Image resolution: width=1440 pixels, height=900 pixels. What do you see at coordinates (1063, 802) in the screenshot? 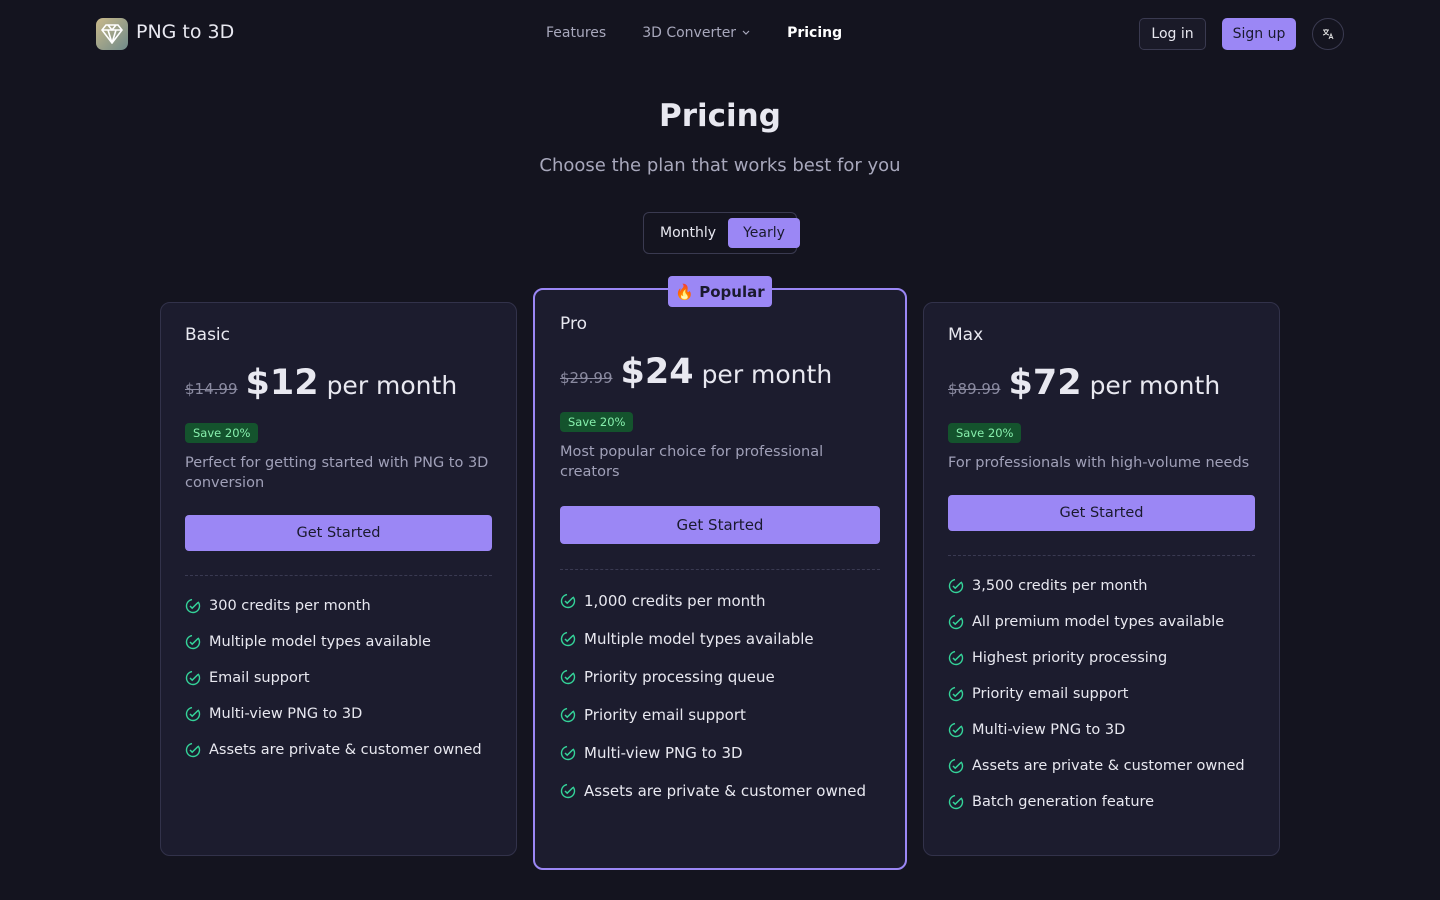
I see `feature-text: Batch generation feature` at bounding box center [1063, 802].